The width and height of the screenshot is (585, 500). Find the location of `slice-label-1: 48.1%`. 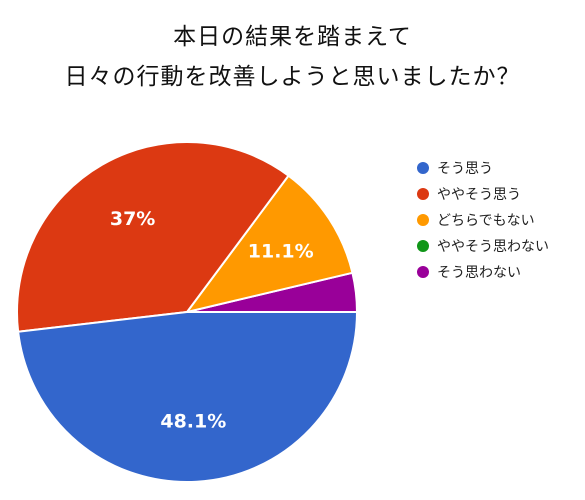

slice-label-1: 48.1% is located at coordinates (193, 422).